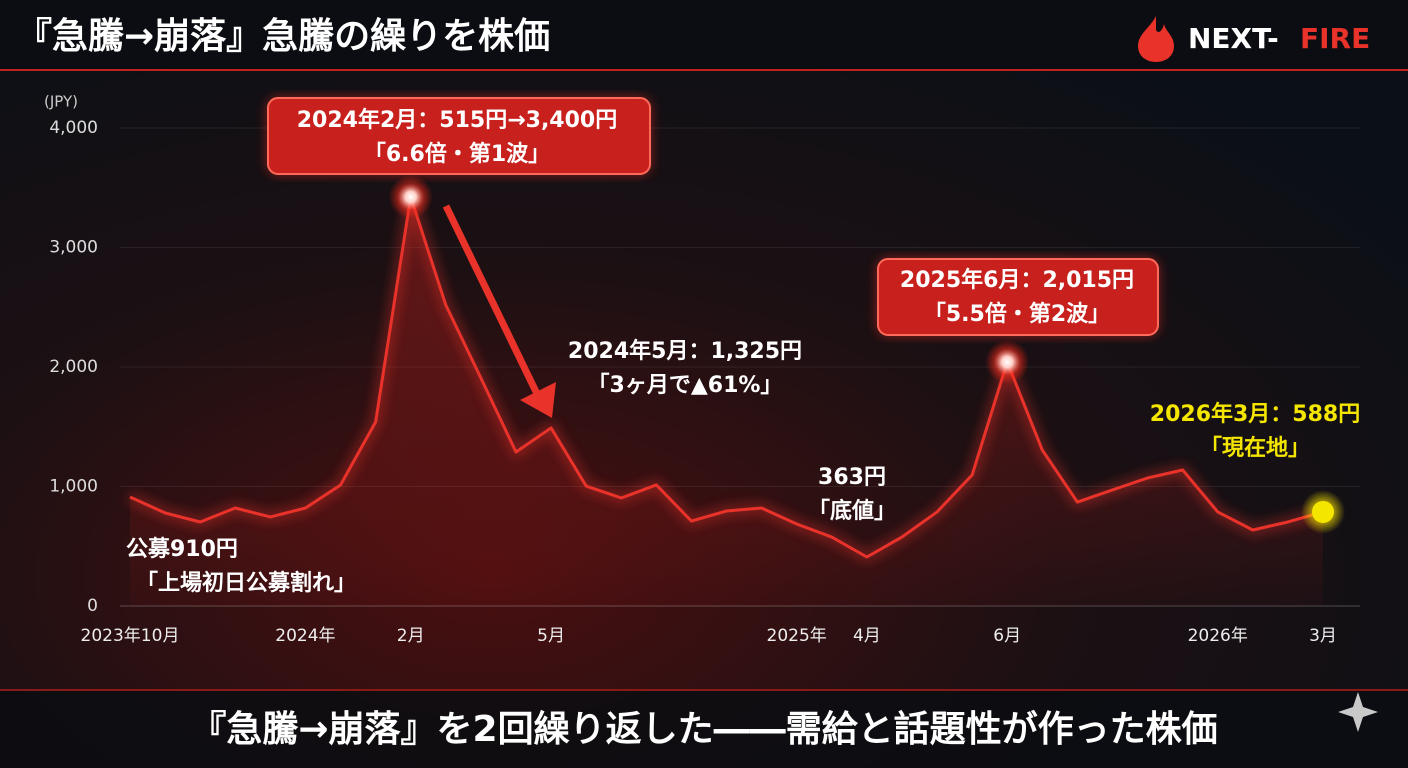 The image size is (1408, 768). I want to click on logo: NEXT- FIRE, so click(1254, 39).